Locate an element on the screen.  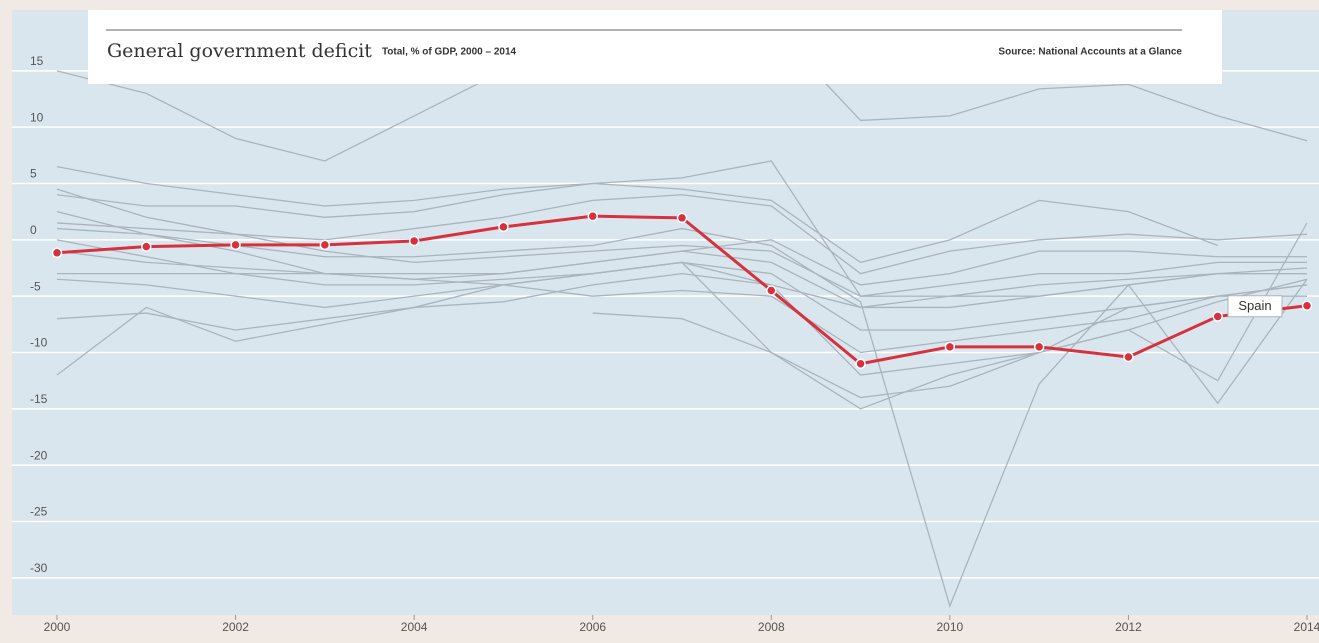
y-tick-label: -5 is located at coordinates (35, 286).